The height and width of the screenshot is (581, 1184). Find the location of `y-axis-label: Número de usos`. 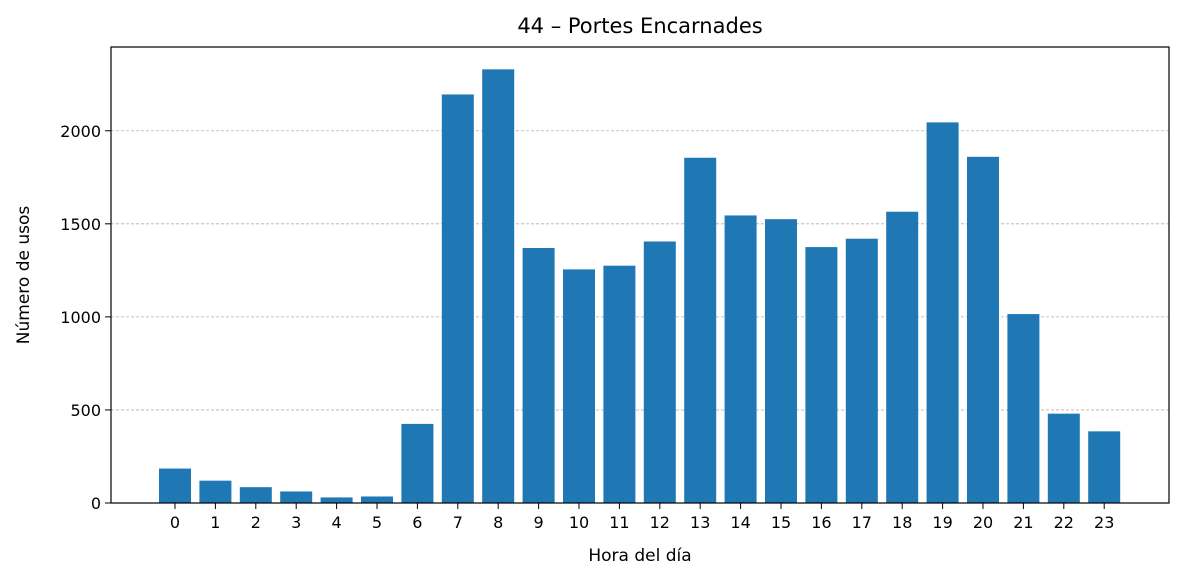

y-axis-label: Número de usos is located at coordinates (24, 275).